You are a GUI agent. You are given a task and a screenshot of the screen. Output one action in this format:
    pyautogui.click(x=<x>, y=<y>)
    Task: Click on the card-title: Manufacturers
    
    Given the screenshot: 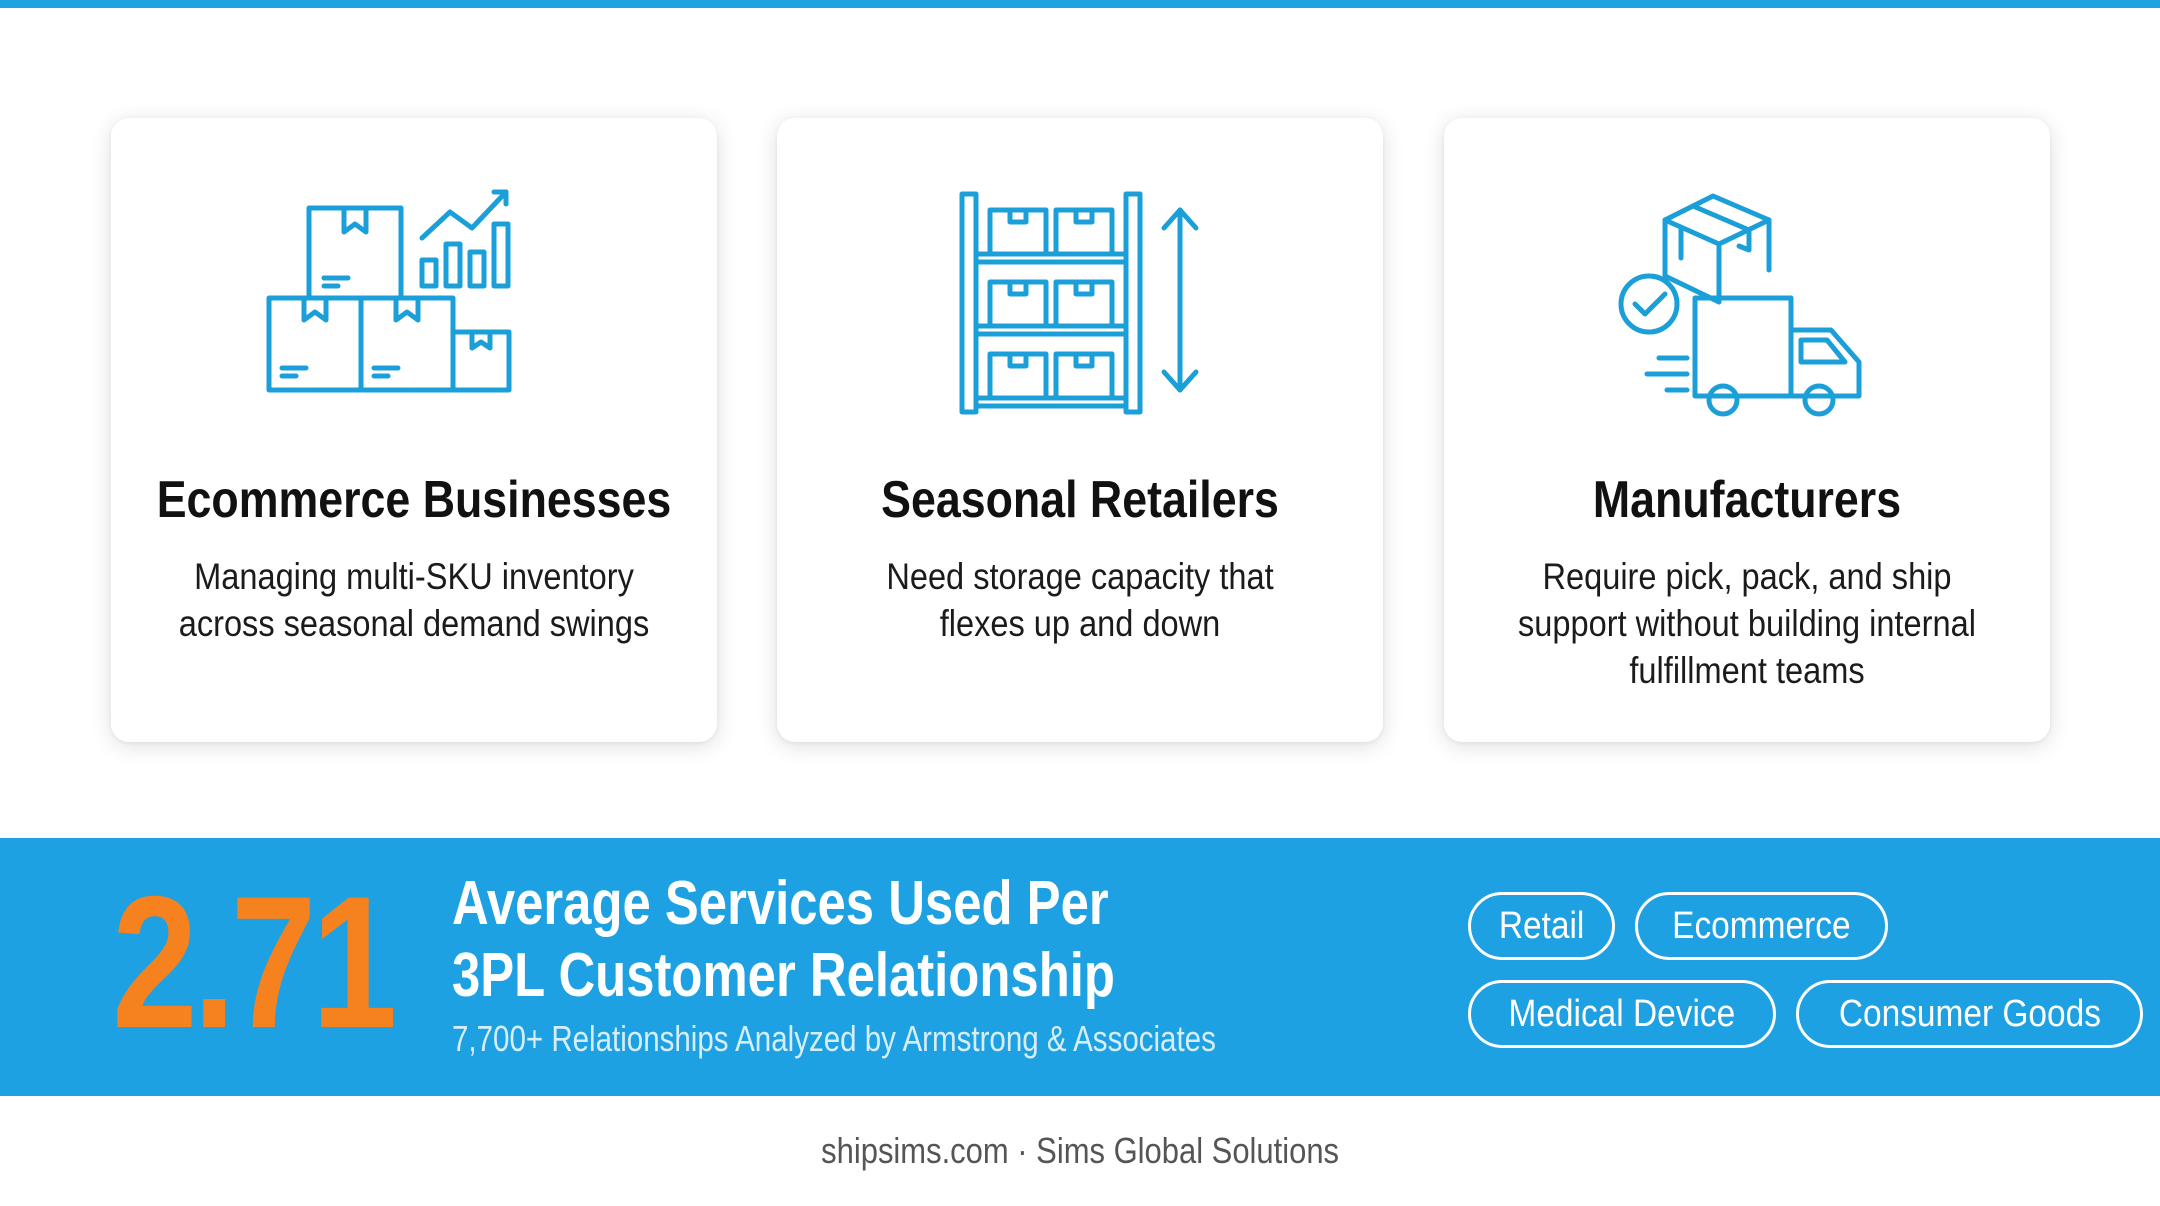 What is the action you would take?
    pyautogui.click(x=1747, y=500)
    